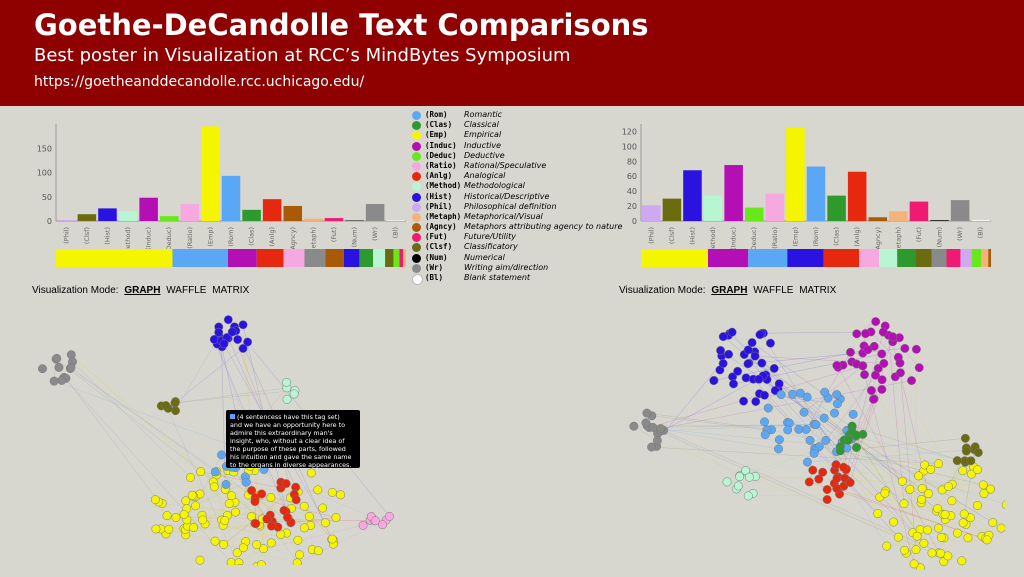 This screenshot has width=1024, height=577. I want to click on legend-item: (Wr) Writing aim/direction, so click(516, 268).